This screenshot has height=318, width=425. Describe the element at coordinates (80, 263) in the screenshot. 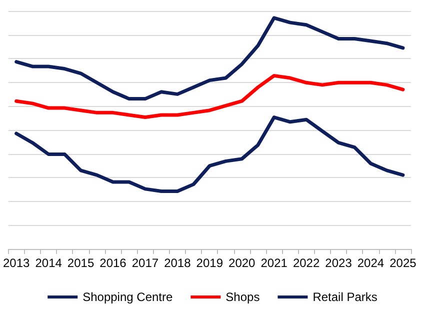

I see `x-tick-label: 2015` at that location.